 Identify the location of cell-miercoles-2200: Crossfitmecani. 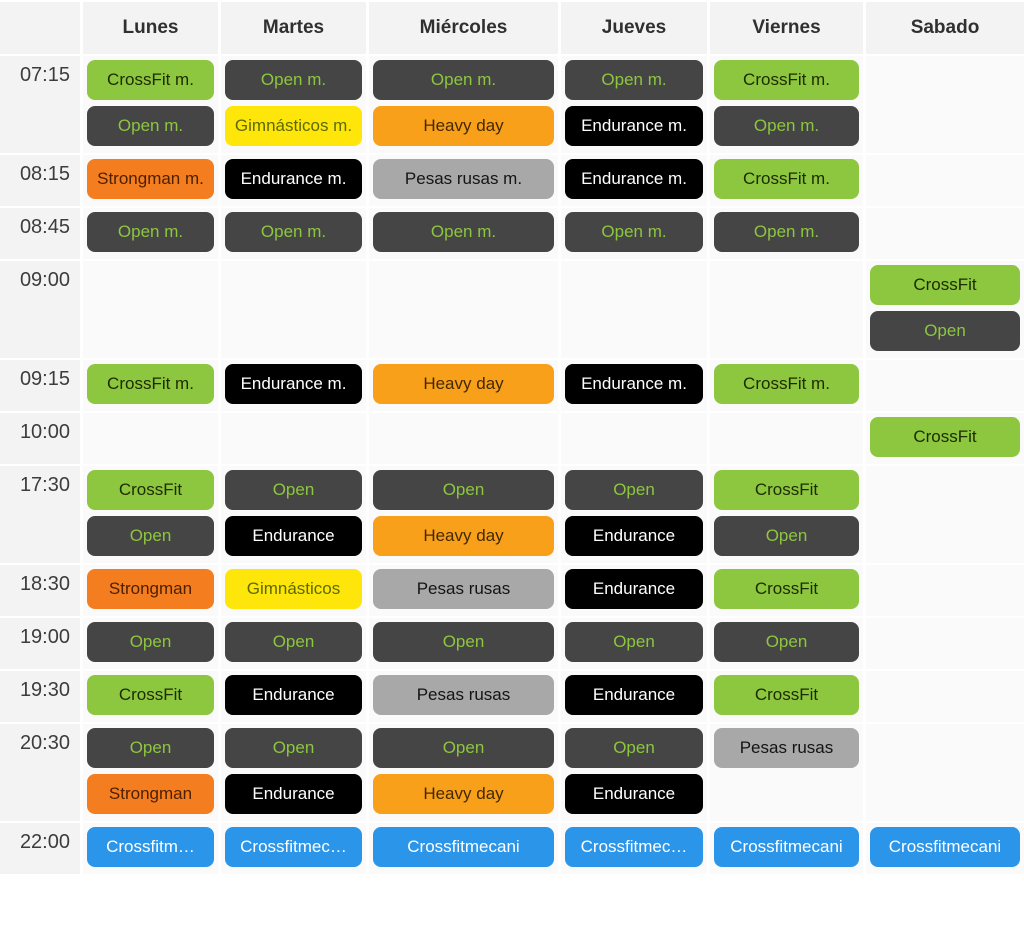
(463, 848).